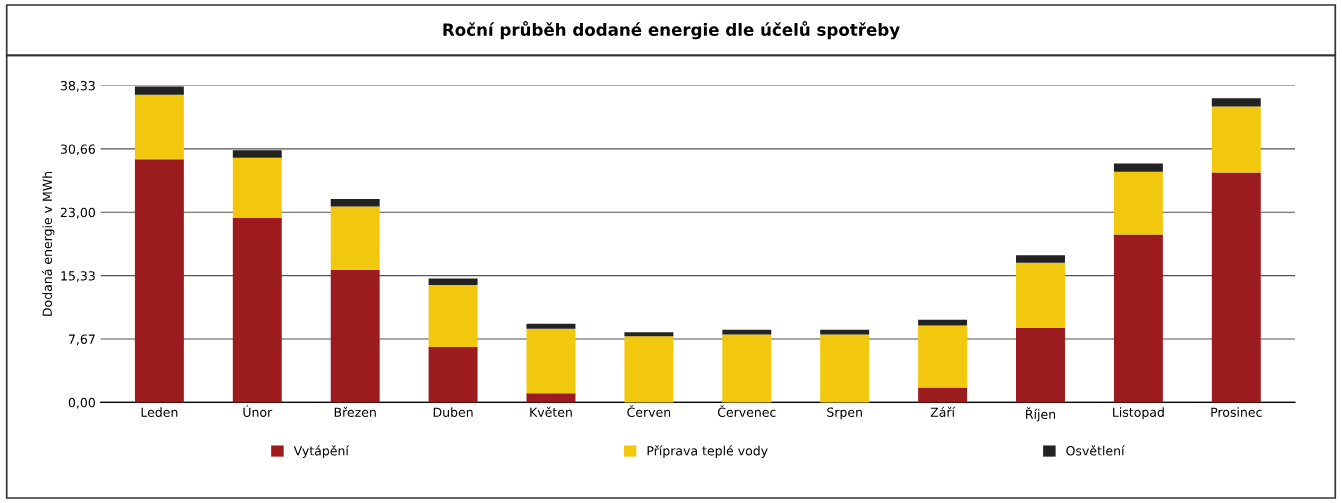  Describe the element at coordinates (81, 340) in the screenshot. I see `y-tick-label: 7,67` at that location.